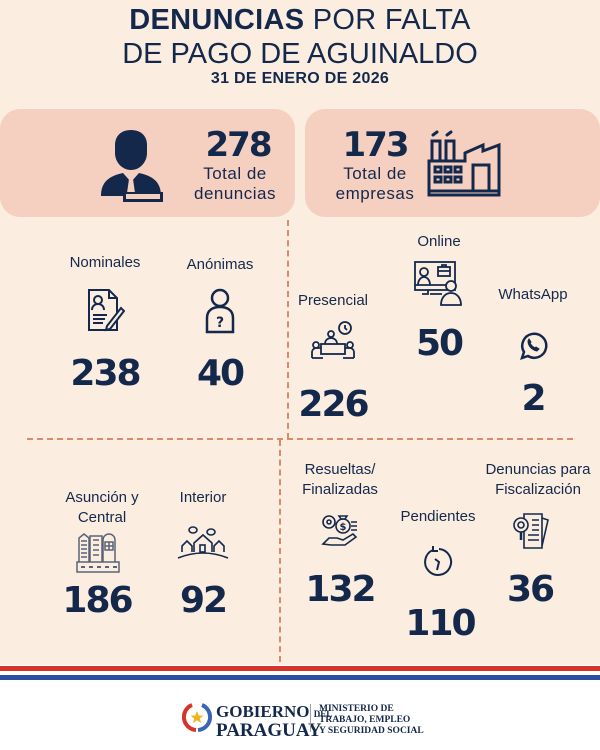 This screenshot has height=750, width=600. Describe the element at coordinates (376, 145) in the screenshot. I see `total-empresas-value: 173` at that location.